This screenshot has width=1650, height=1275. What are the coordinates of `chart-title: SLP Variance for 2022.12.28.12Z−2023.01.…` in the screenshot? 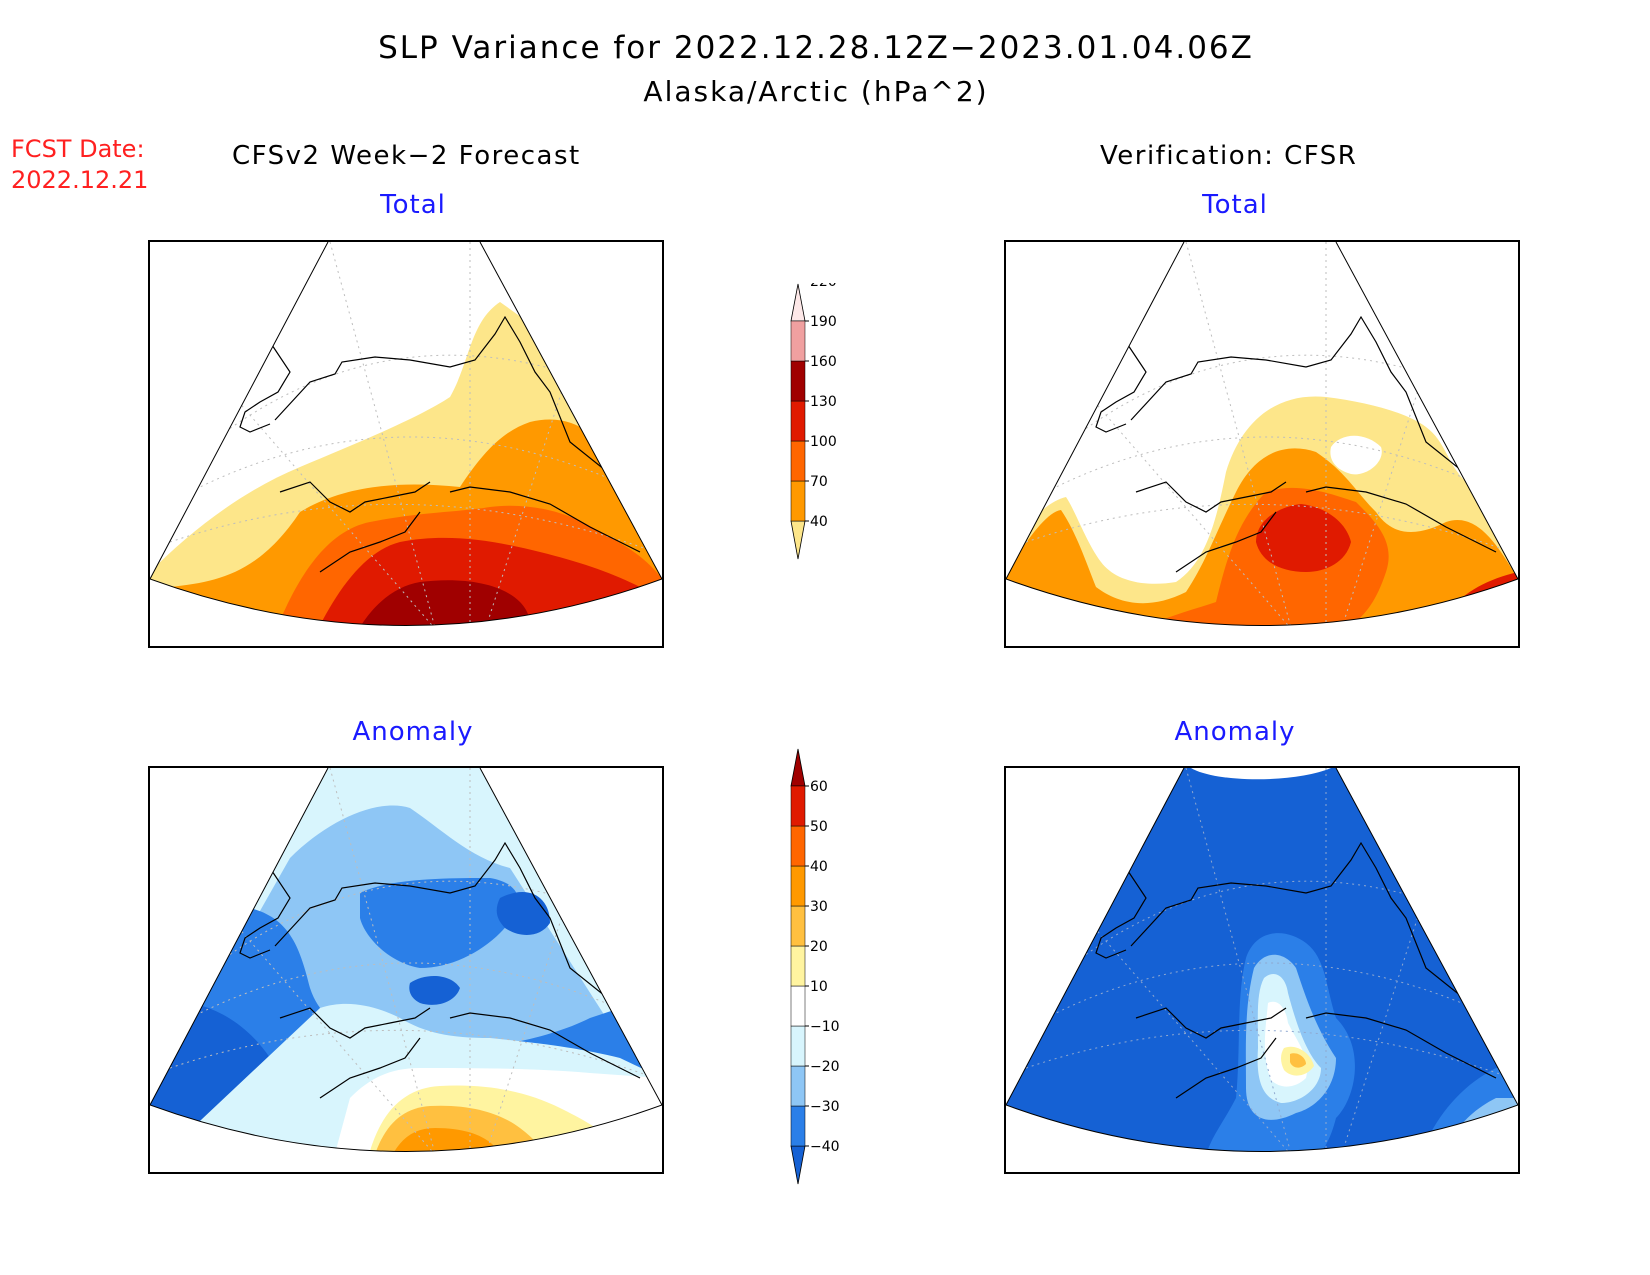 It's located at (816, 48).